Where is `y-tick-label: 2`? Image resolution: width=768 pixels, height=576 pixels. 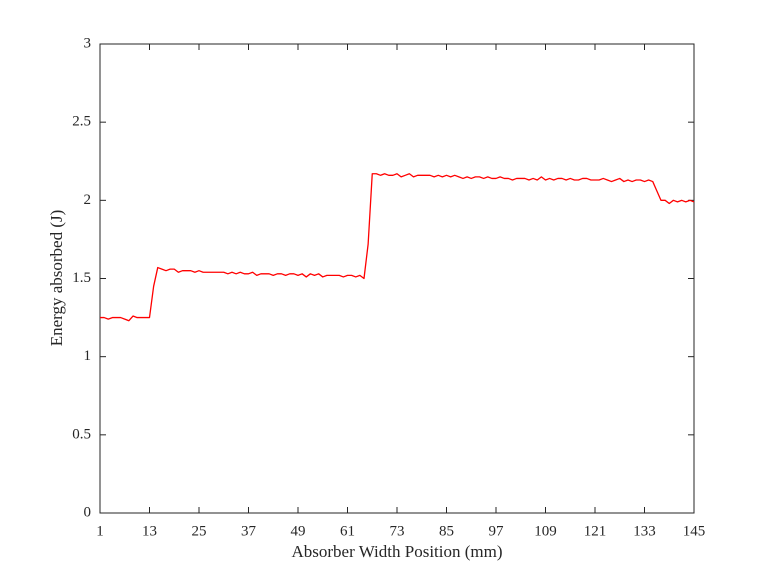
y-tick-label: 2 is located at coordinates (88, 200).